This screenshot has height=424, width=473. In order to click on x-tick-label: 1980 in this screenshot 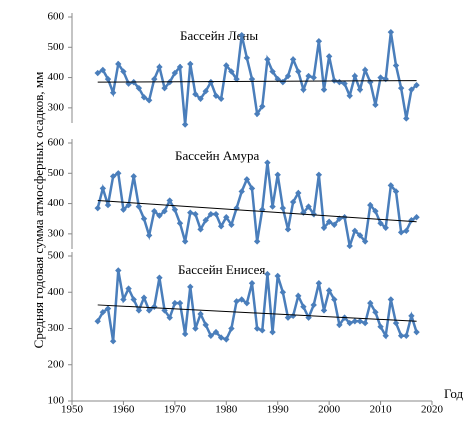, I will do `click(226, 410)`.